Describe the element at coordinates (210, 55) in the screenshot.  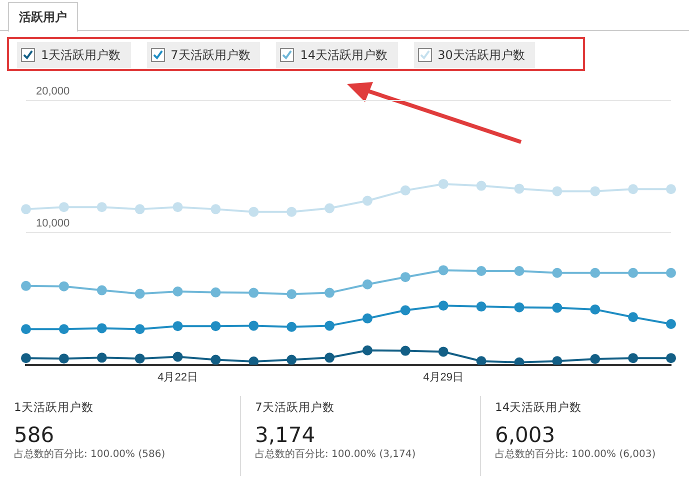
I see `legend-label: 7天活跃用户数` at that location.